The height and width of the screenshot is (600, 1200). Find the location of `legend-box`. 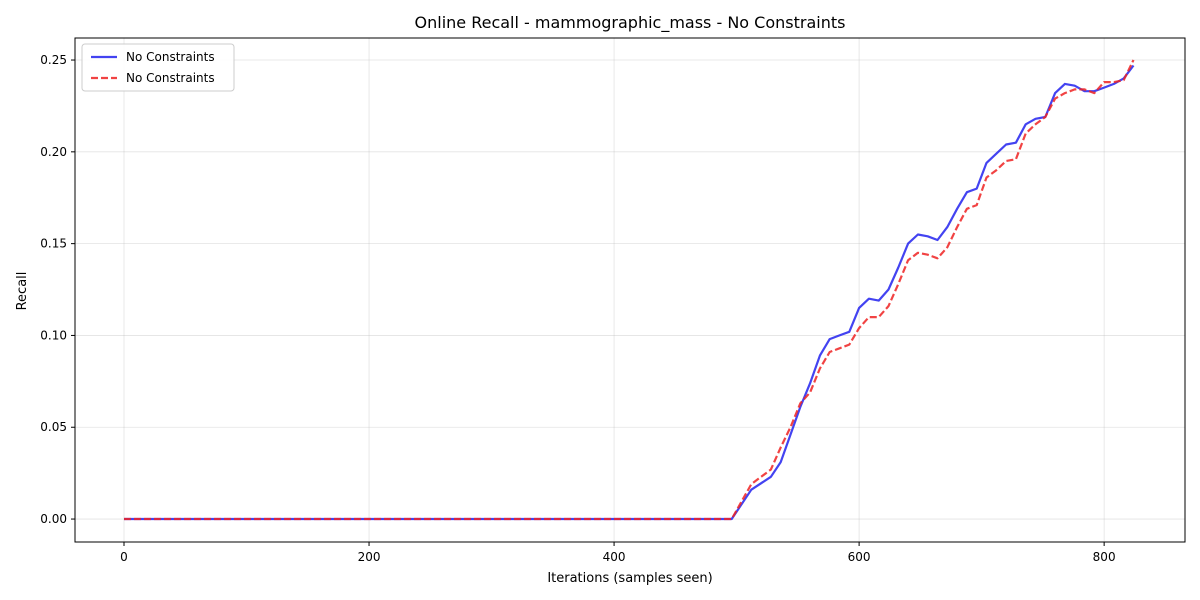

legend-box is located at coordinates (158, 67).